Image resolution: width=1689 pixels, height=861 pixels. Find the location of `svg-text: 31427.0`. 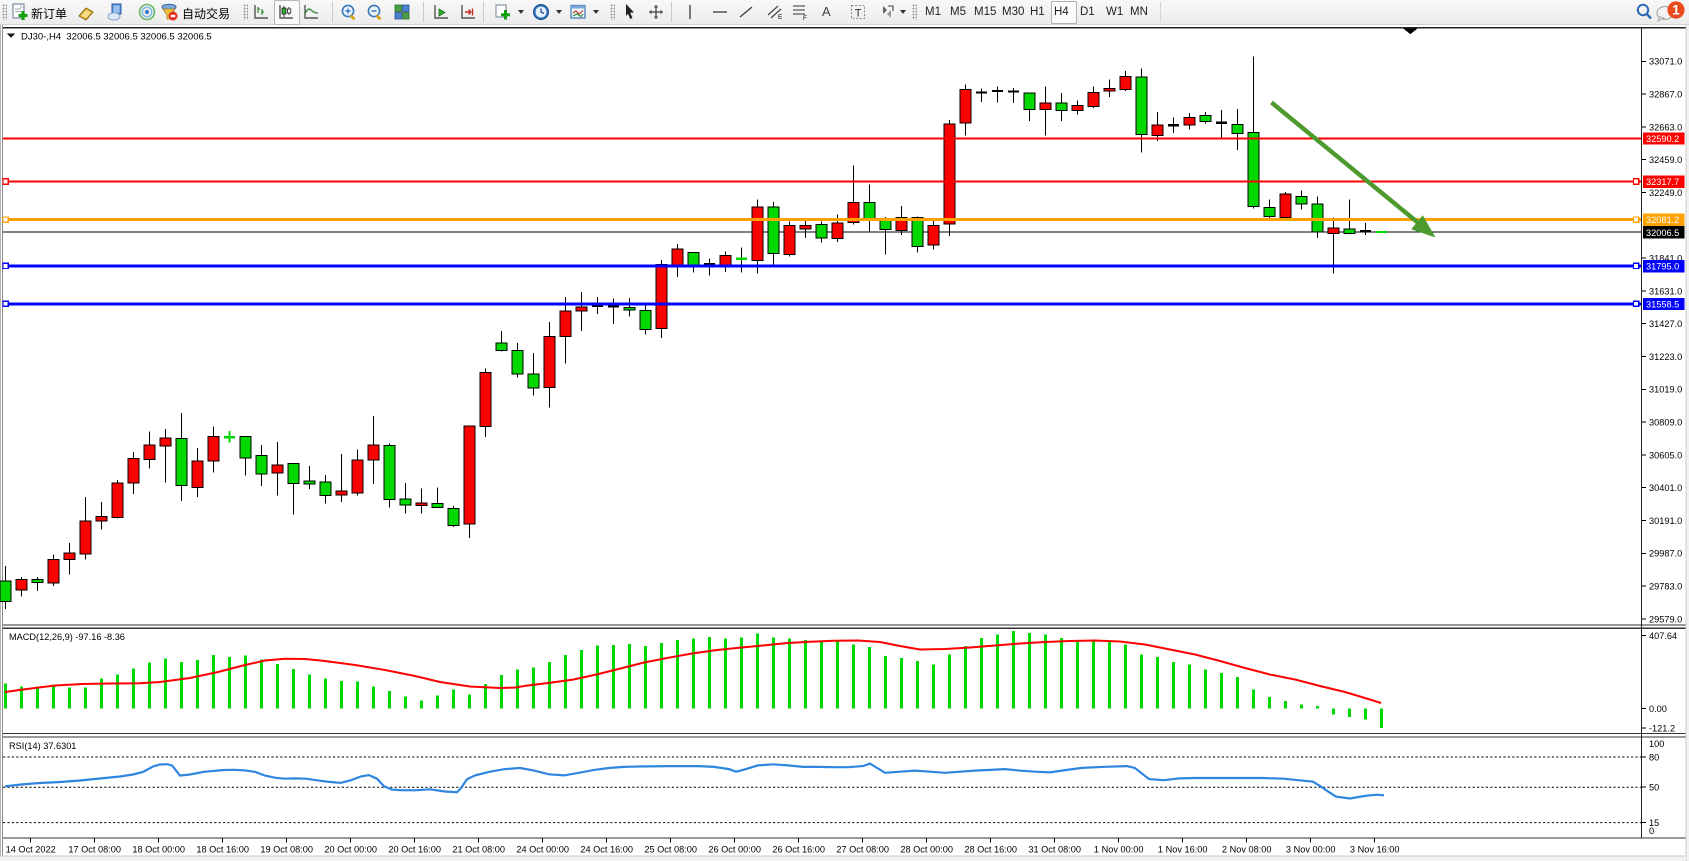

svg-text: 31427.0 is located at coordinates (1665, 324).